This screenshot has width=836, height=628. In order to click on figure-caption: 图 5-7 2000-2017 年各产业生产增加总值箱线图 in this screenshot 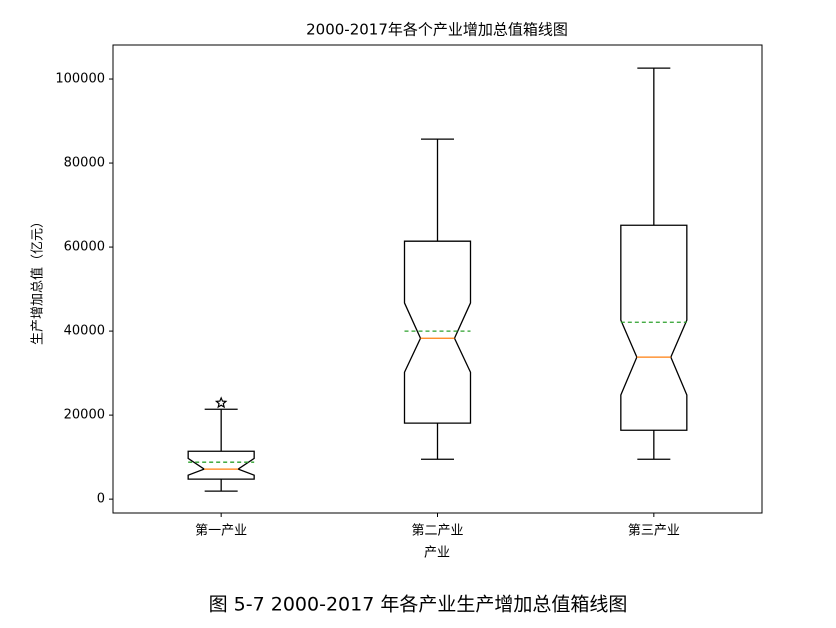, I will do `click(418, 605)`.